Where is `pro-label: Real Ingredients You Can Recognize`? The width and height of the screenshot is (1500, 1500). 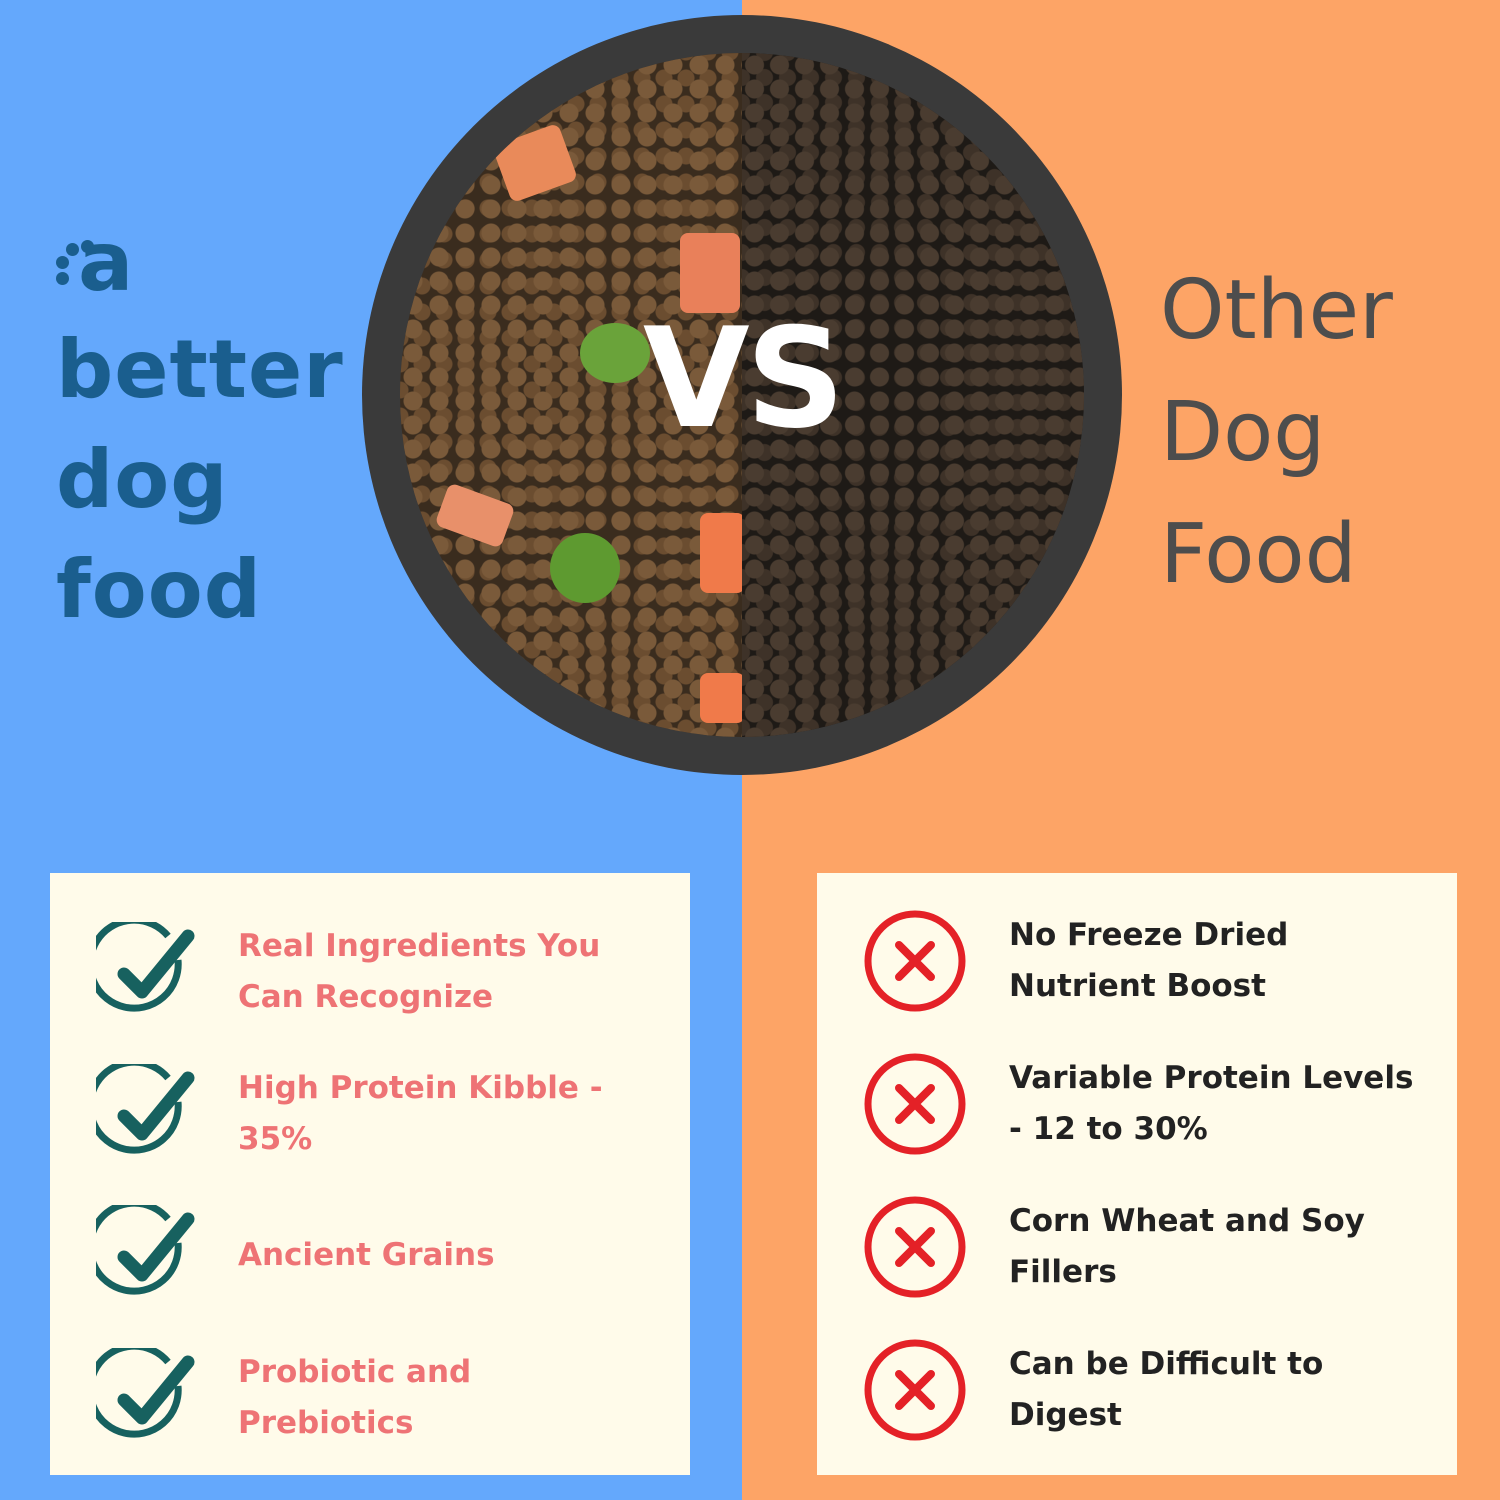
pro-label: Real Ingredients You Can Recognize is located at coordinates (419, 971).